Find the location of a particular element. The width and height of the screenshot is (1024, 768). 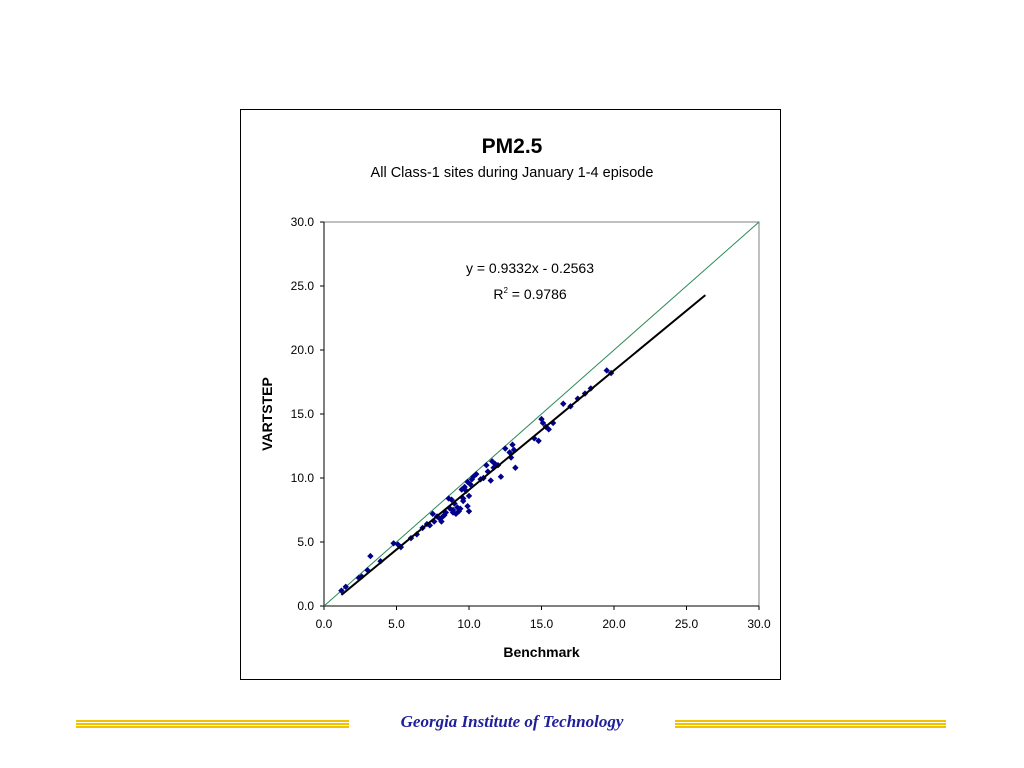

y-axis-label: VARTSTEP is located at coordinates (267, 414).